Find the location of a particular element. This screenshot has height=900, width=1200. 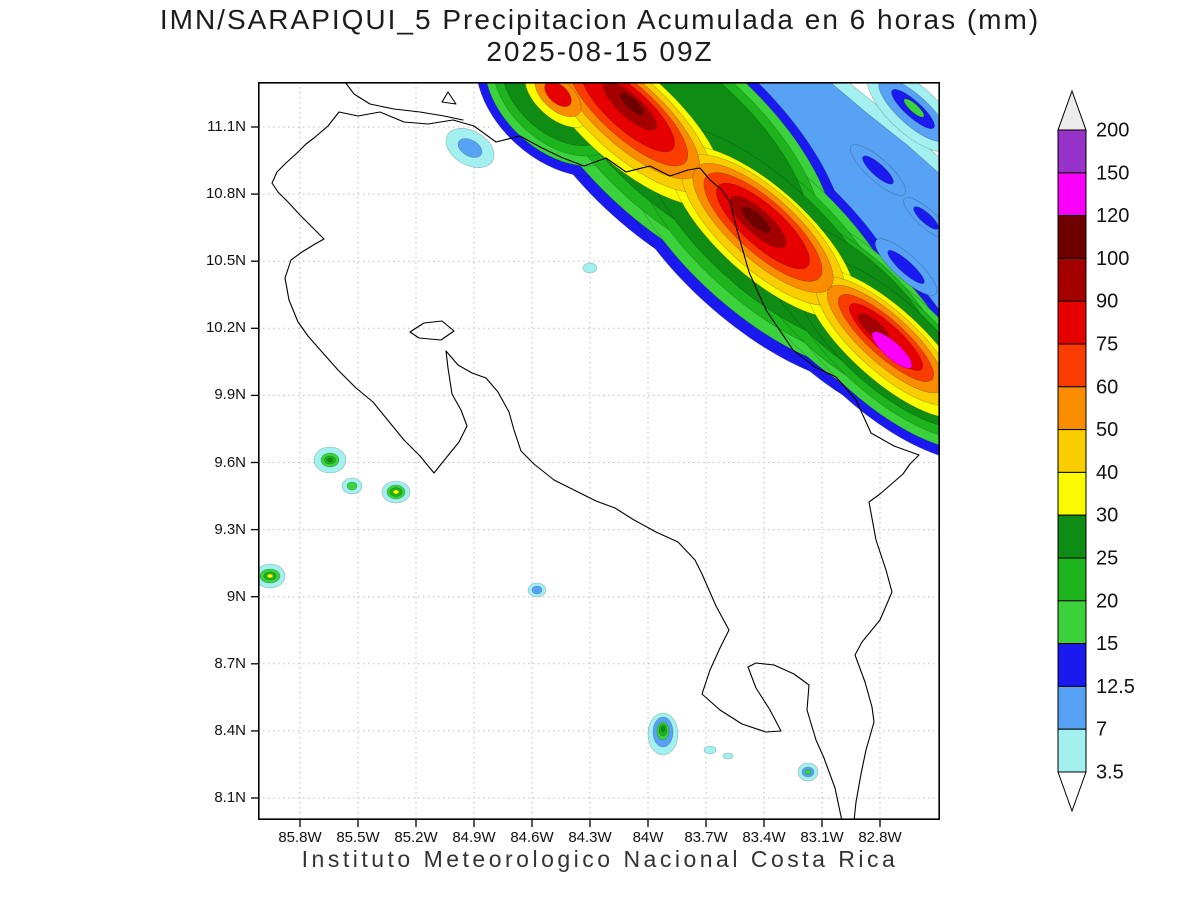

colorbar-label: 7 is located at coordinates (1101, 730).